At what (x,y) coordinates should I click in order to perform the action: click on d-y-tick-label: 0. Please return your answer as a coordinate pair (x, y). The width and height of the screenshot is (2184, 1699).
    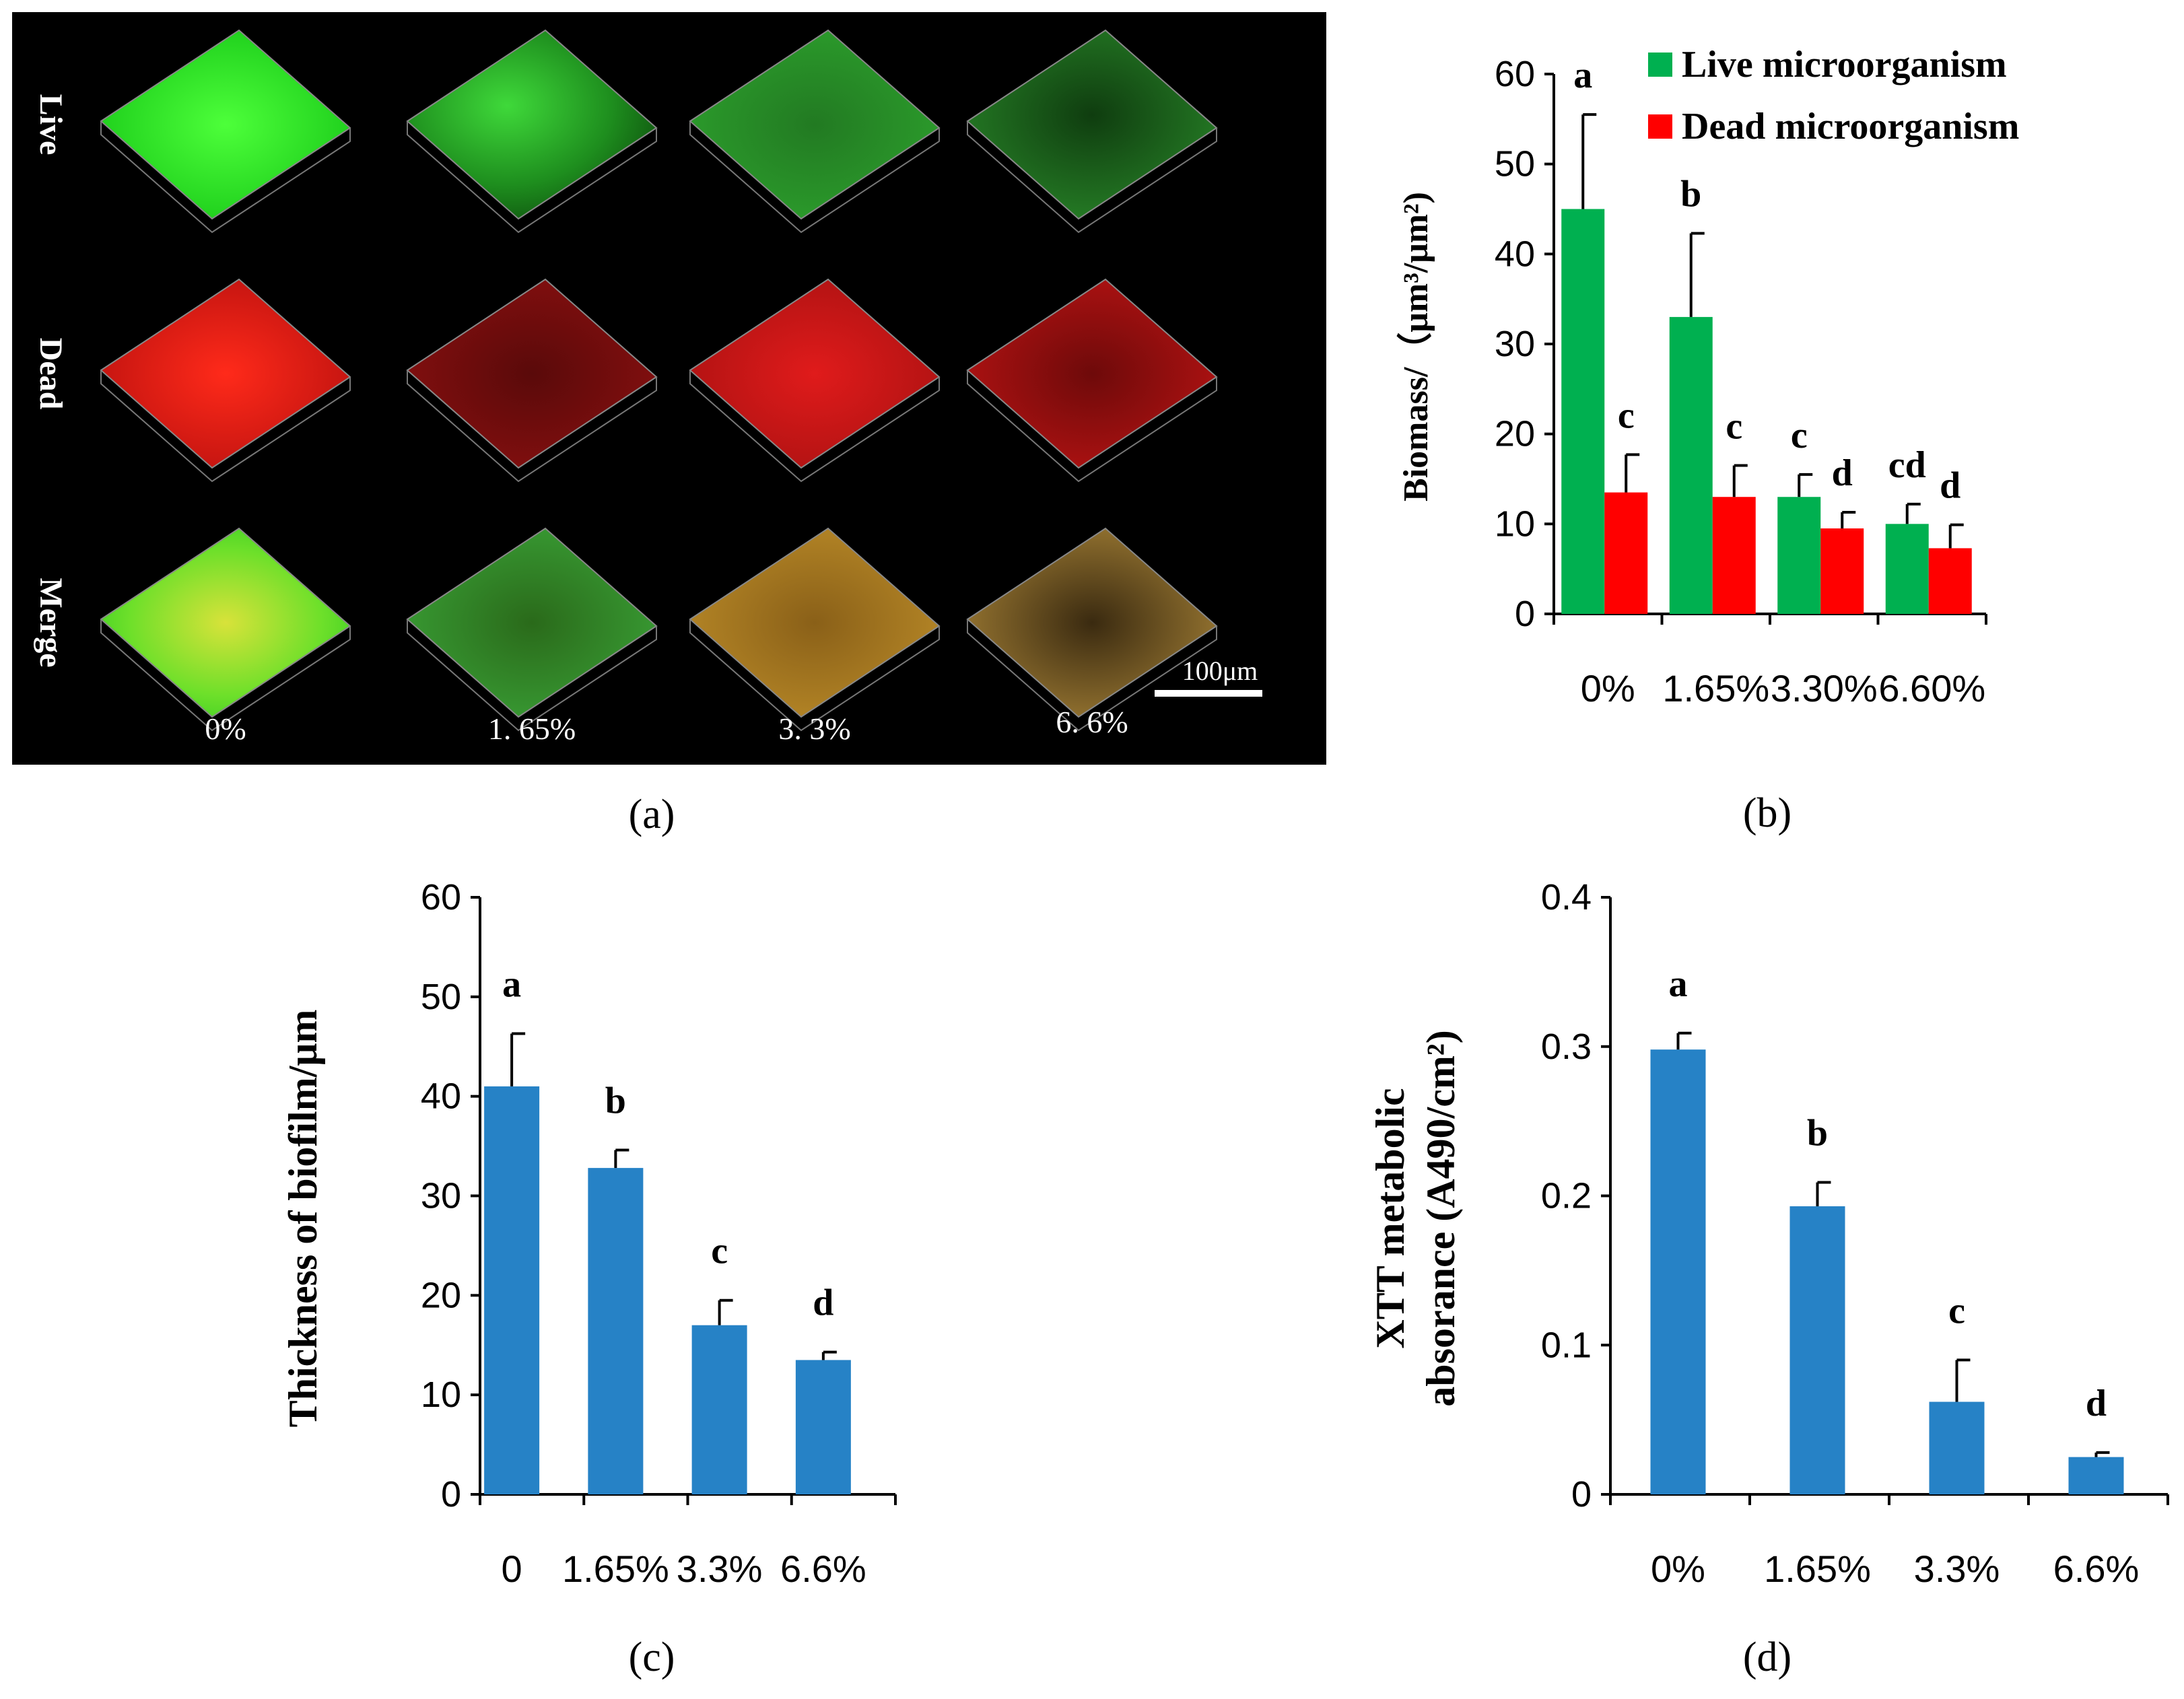
    Looking at the image, I should click on (1582, 1494).